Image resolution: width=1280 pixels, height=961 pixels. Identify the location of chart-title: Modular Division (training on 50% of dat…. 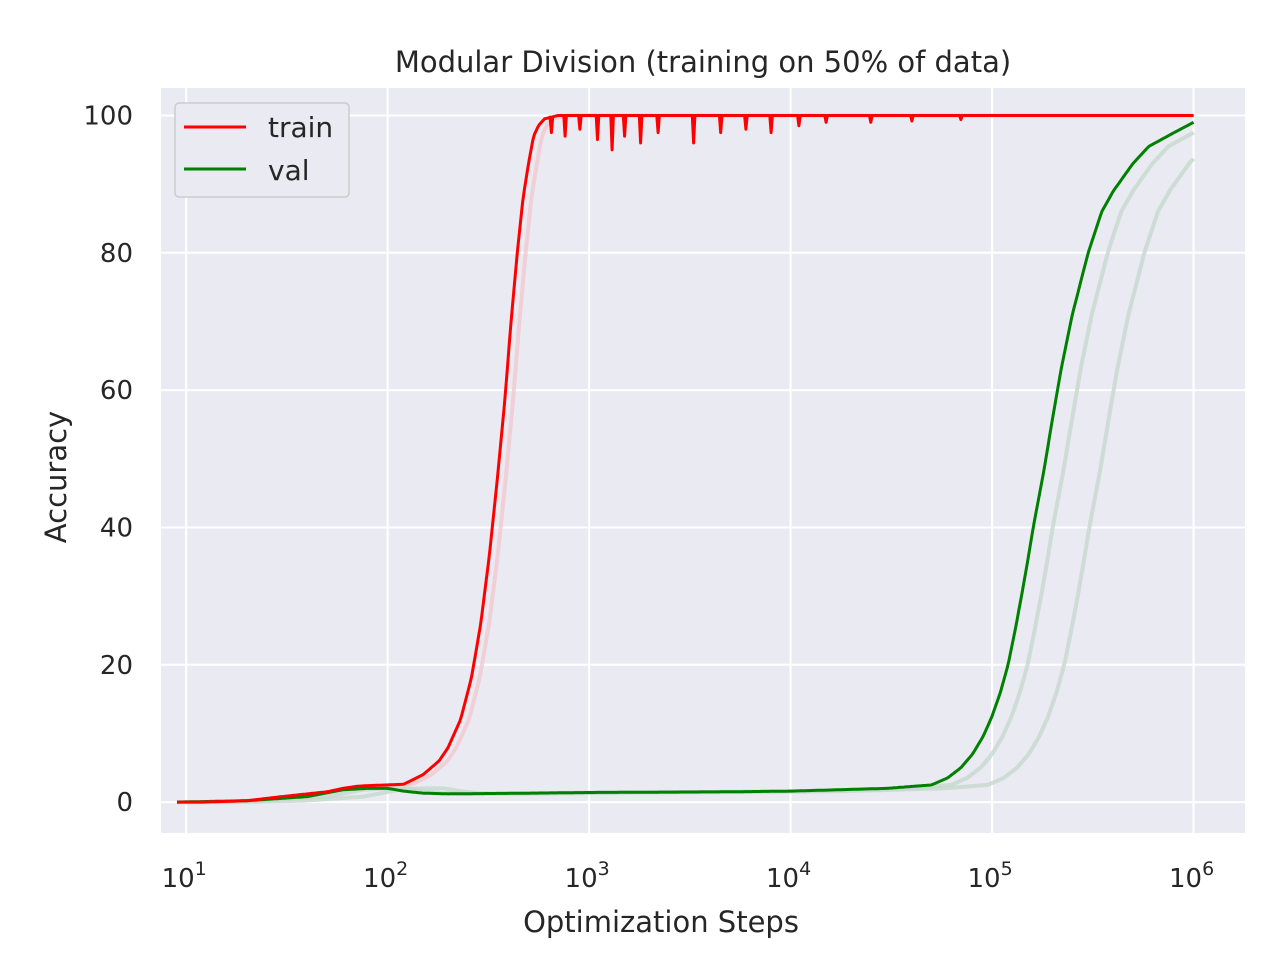
(703, 62).